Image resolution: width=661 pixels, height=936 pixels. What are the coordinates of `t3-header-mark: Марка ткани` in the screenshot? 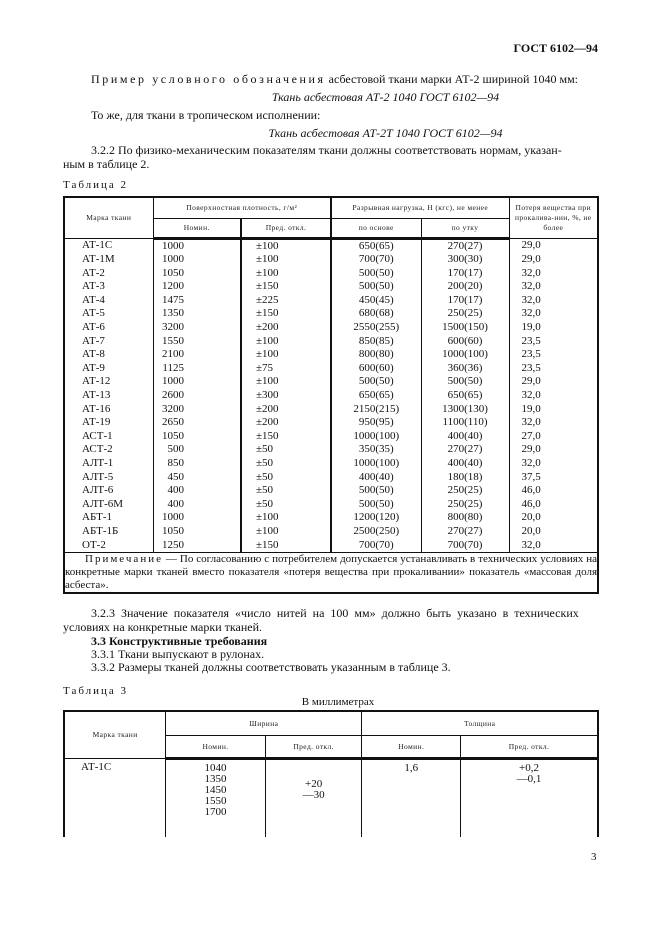 It's located at (115, 734).